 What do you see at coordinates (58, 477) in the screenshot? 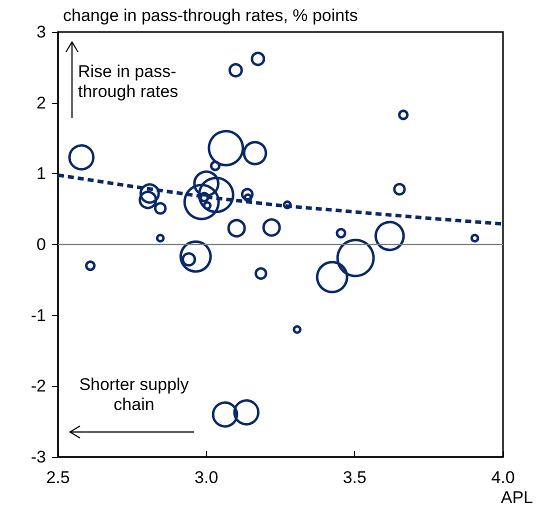
I see `x-tick-label: 2.5` at bounding box center [58, 477].